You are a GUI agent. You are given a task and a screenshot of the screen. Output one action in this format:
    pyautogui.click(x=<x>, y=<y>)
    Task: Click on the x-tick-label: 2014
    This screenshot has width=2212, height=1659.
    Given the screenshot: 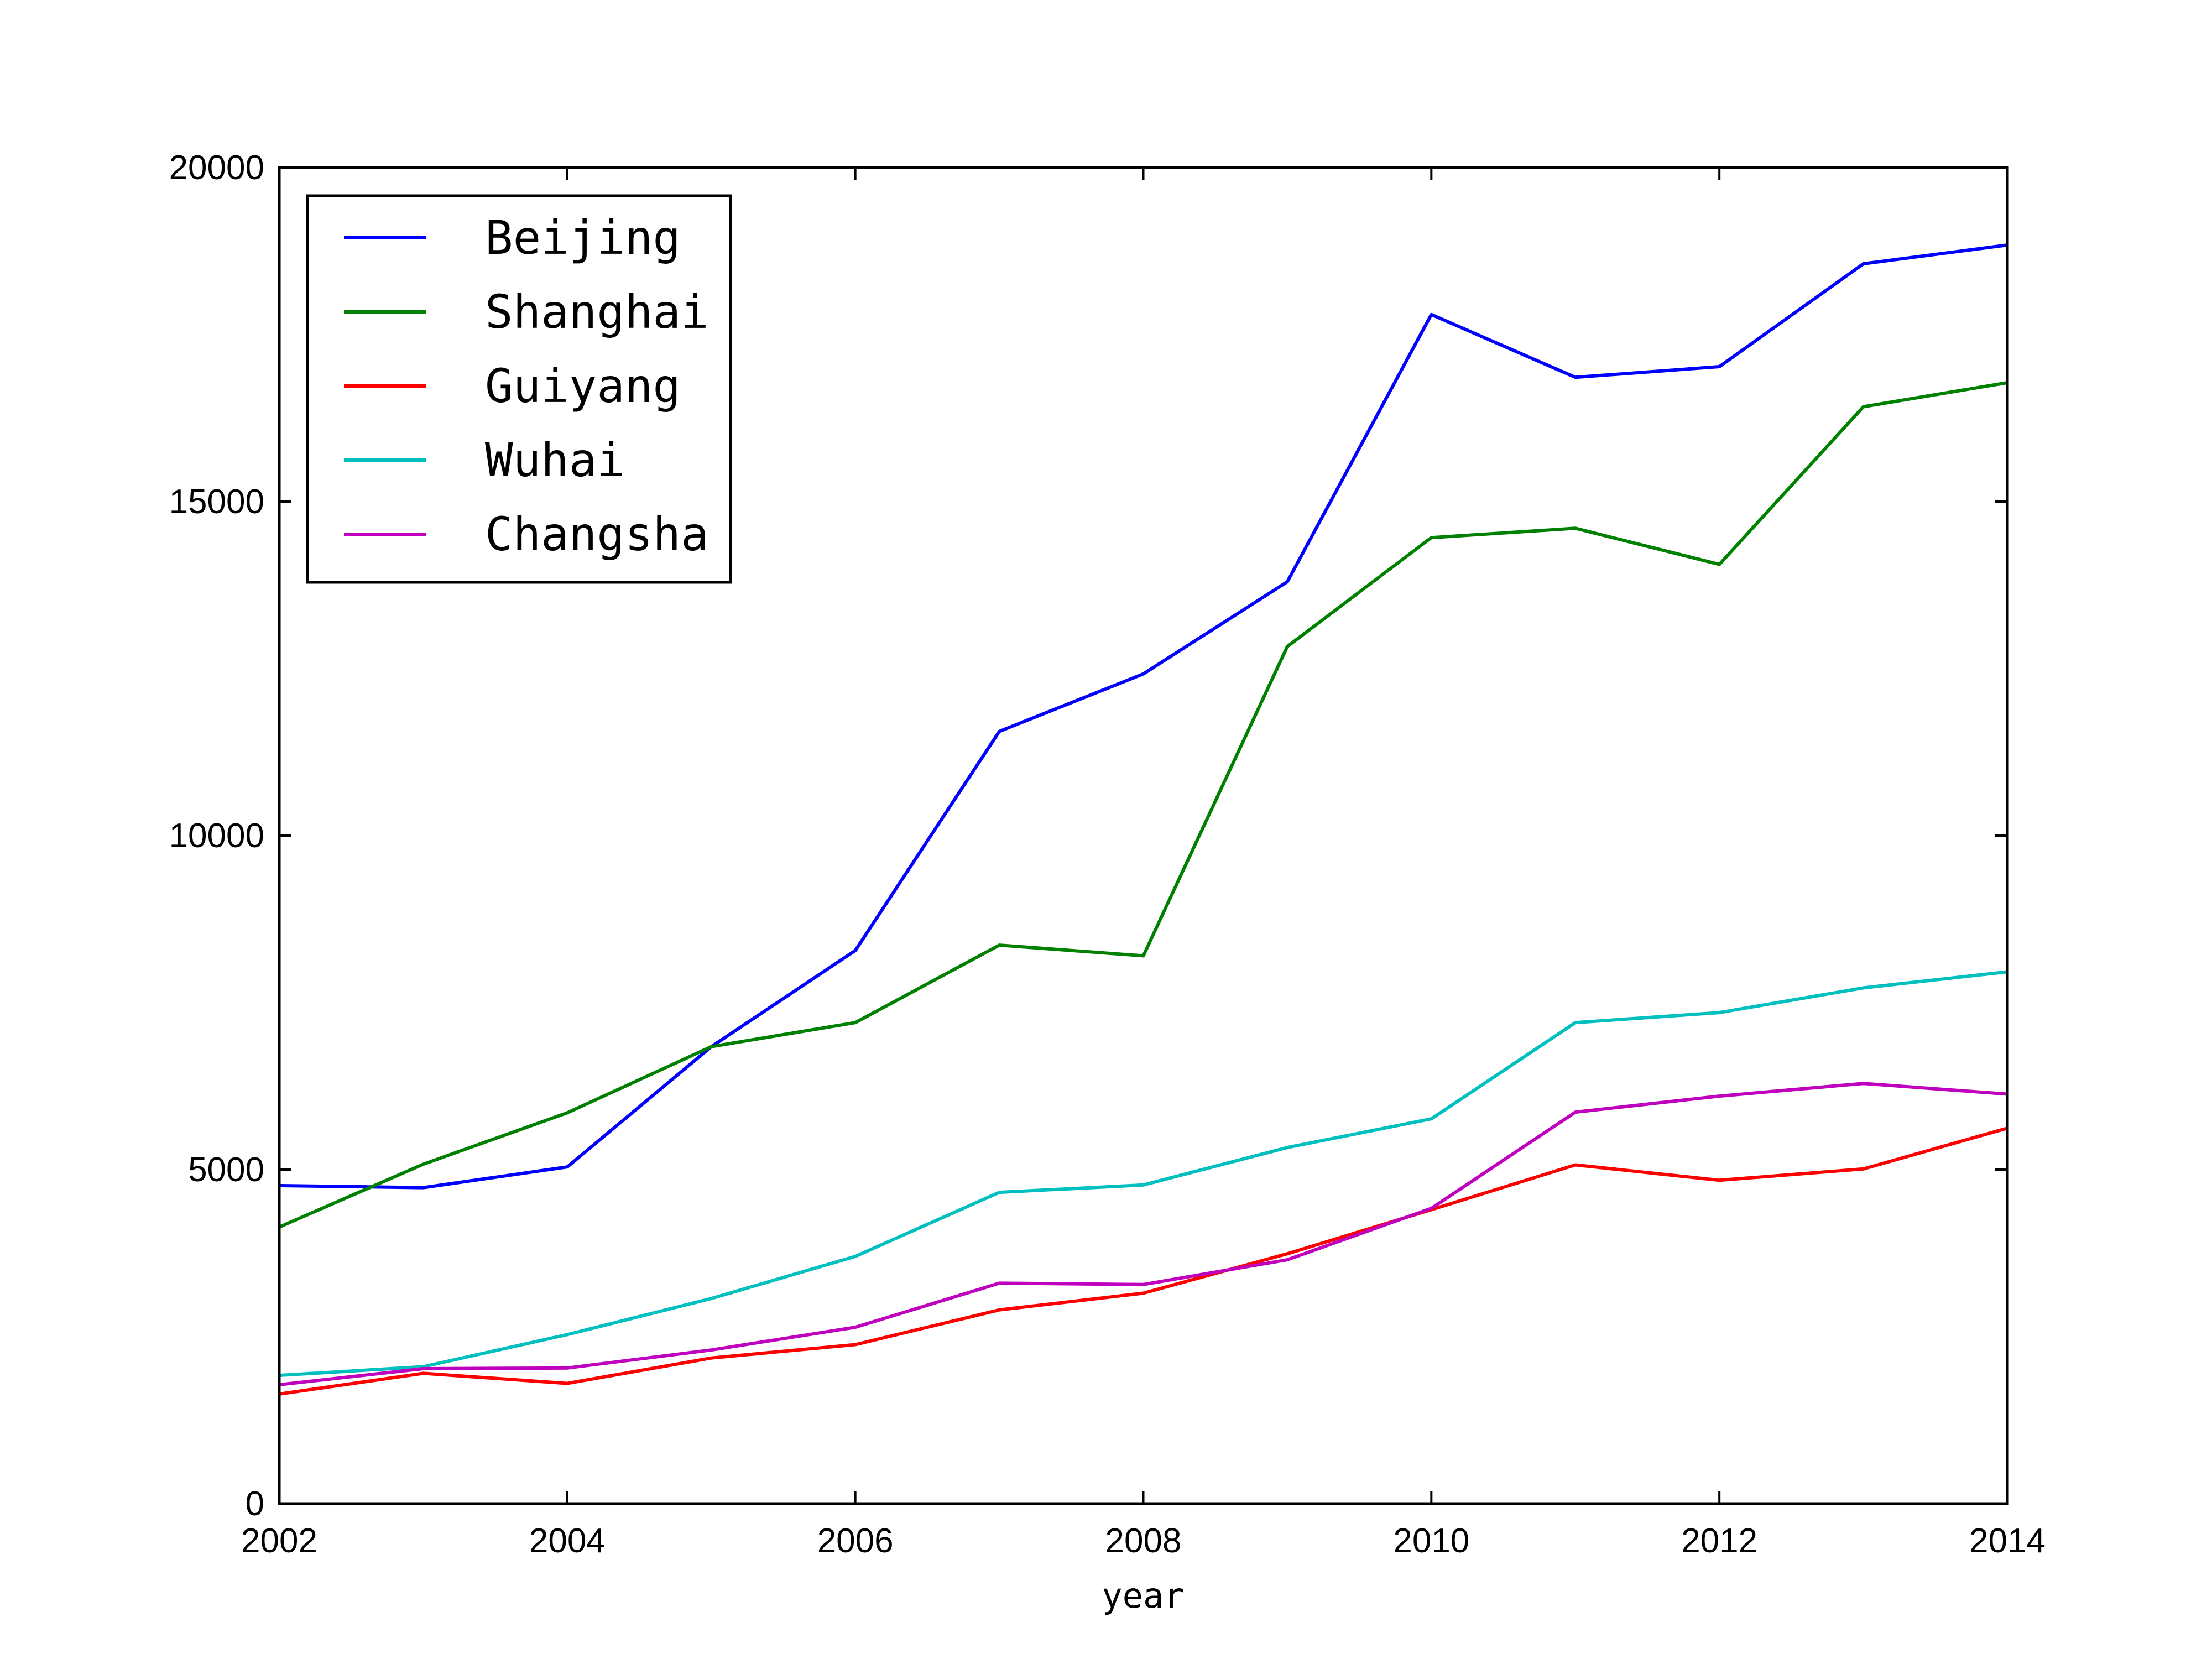 What is the action you would take?
    pyautogui.click(x=2008, y=1541)
    